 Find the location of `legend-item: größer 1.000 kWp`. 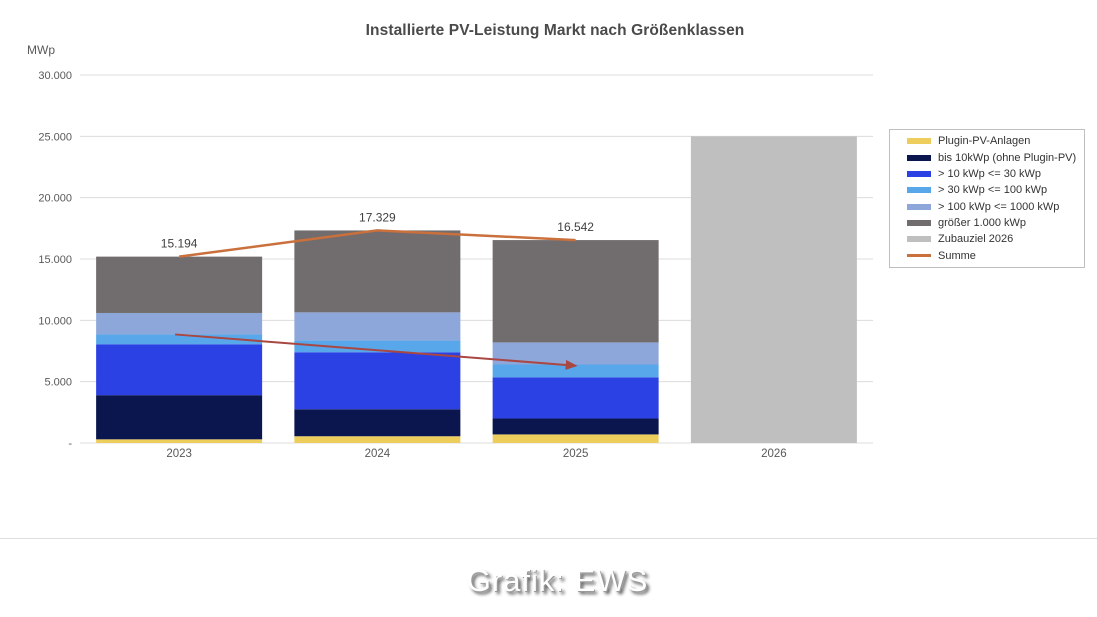

legend-item: größer 1.000 kWp is located at coordinates (987, 223).